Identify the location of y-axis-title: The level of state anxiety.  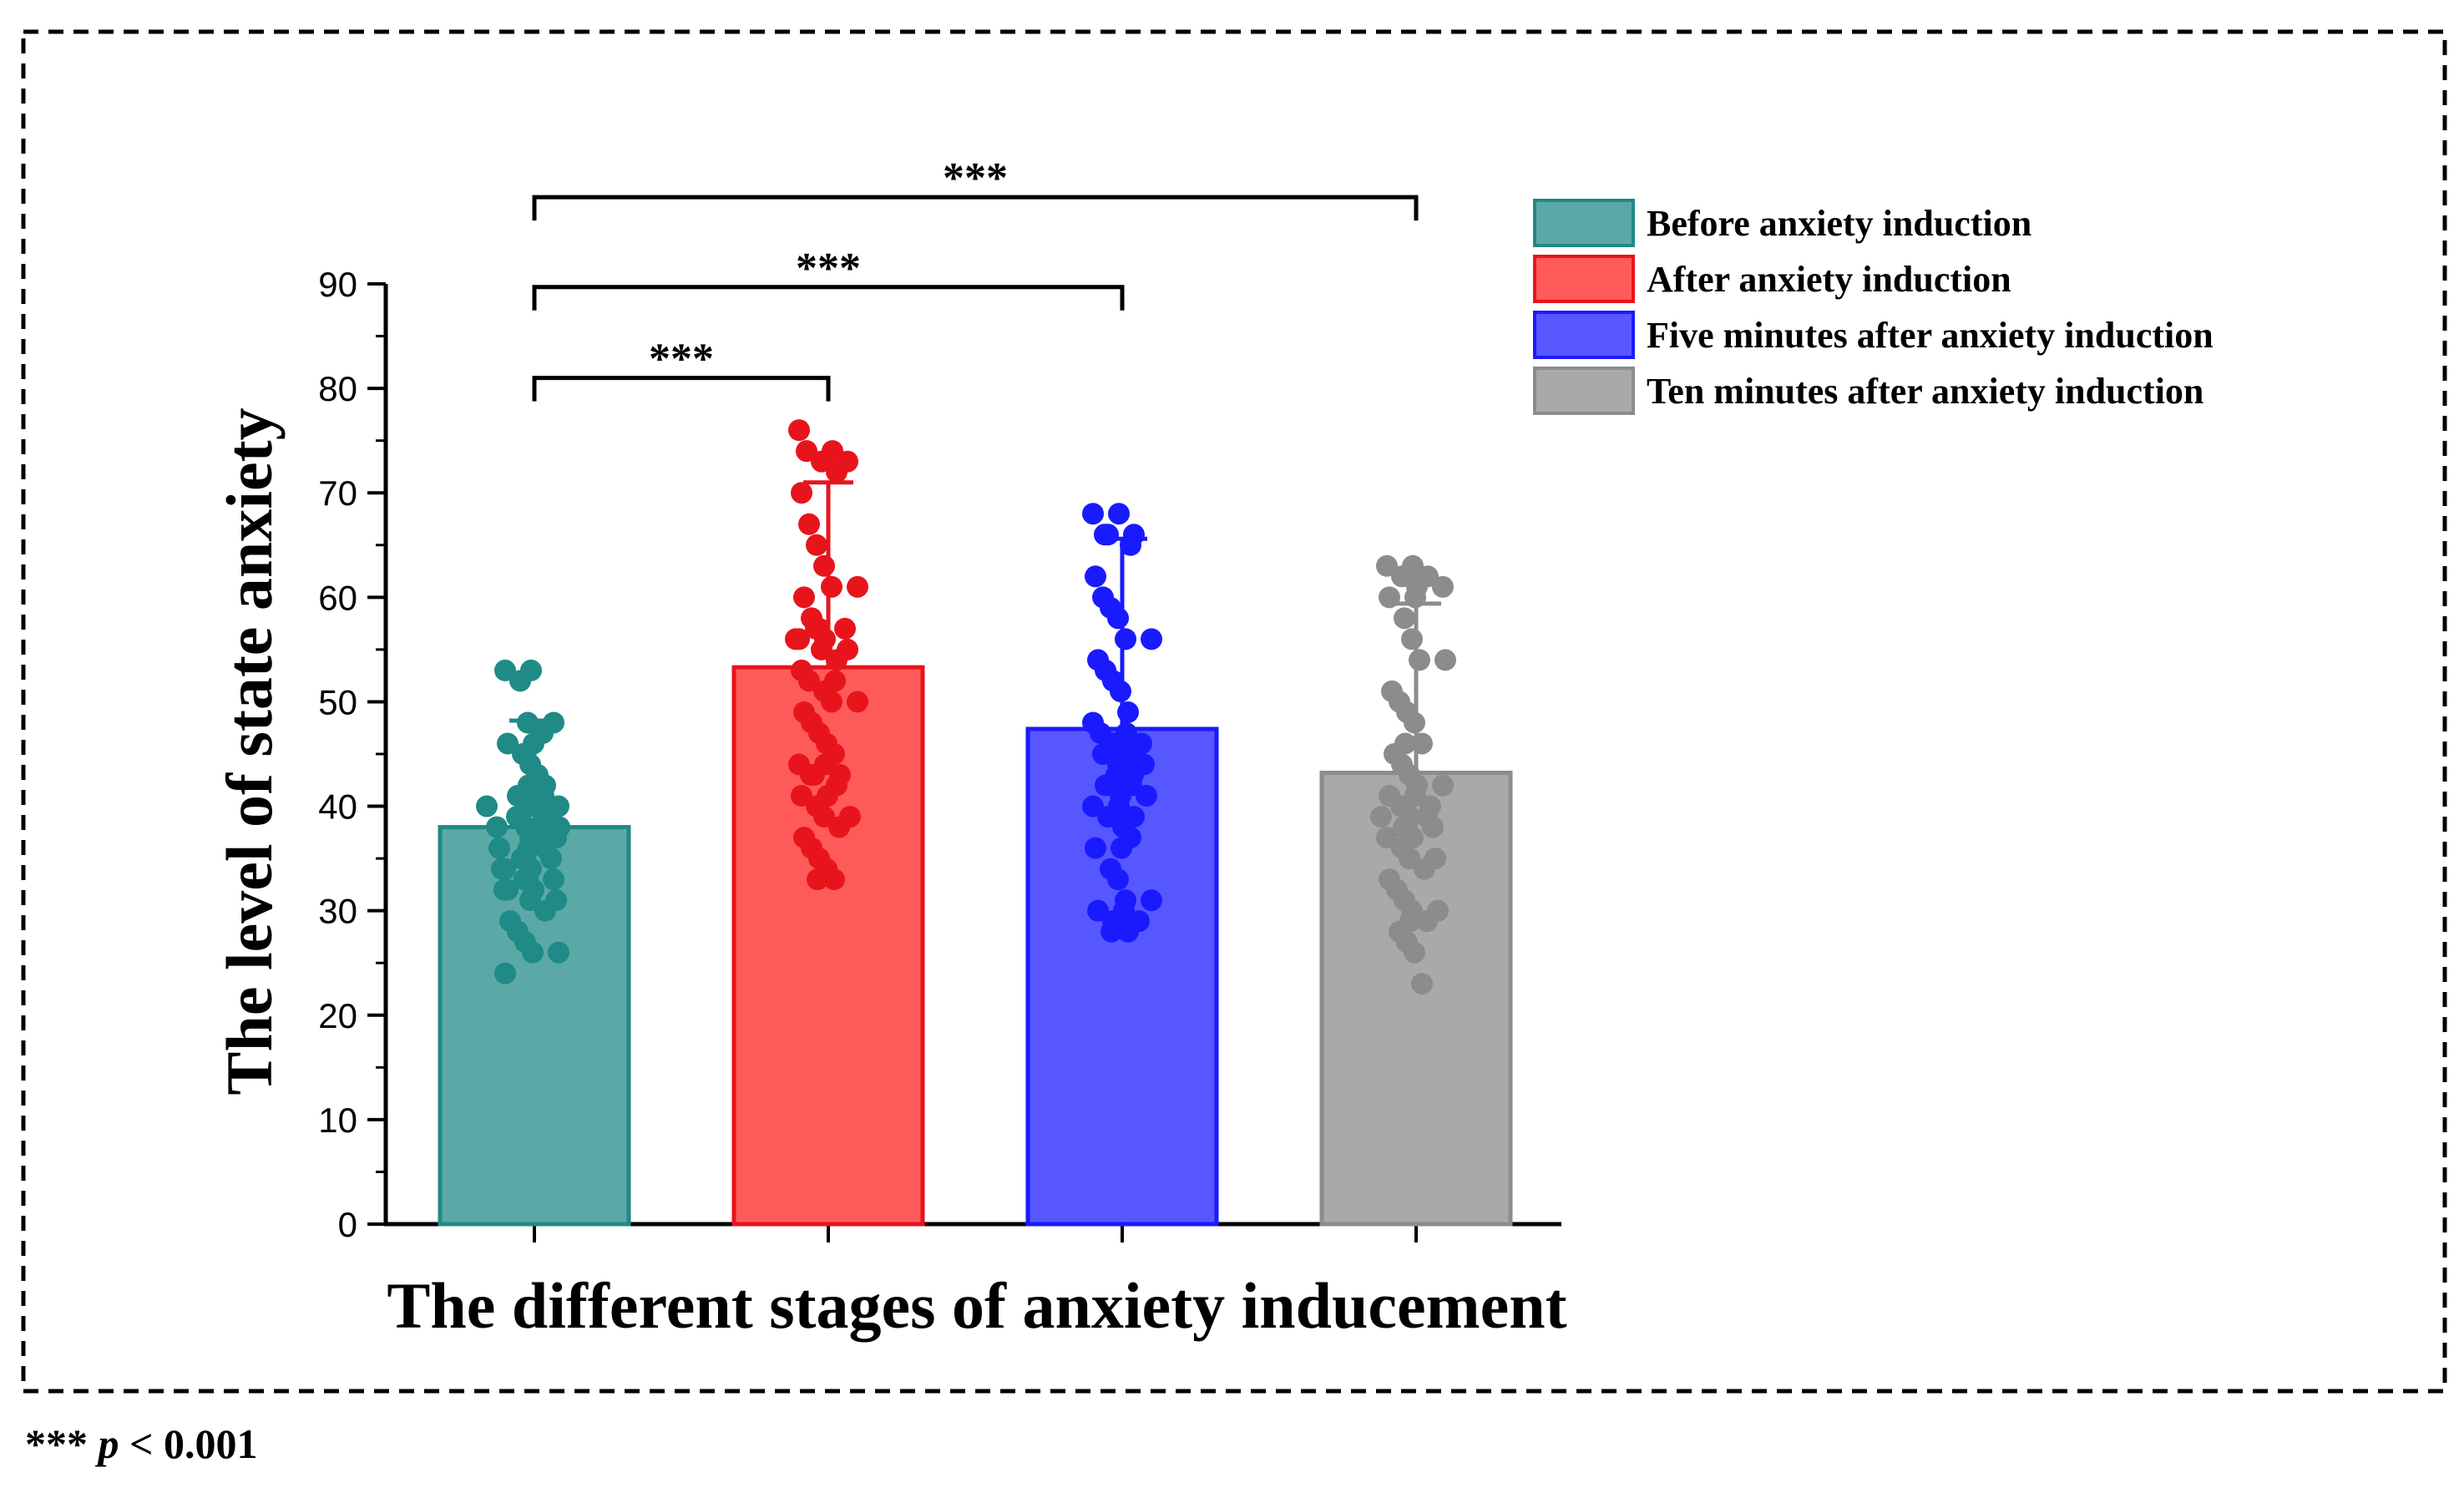
(249, 751).